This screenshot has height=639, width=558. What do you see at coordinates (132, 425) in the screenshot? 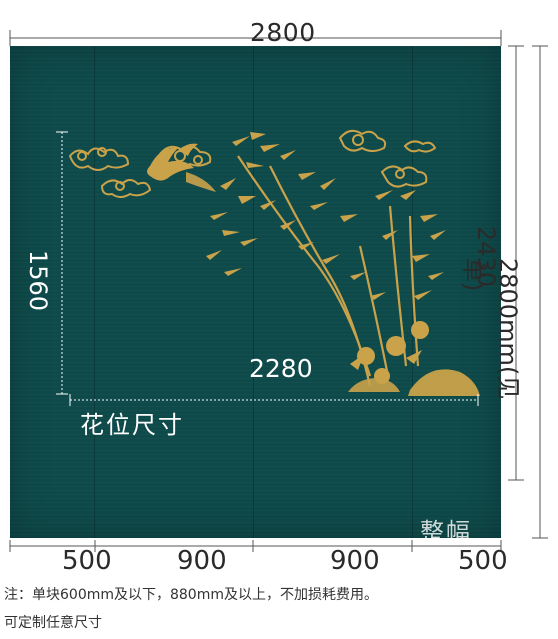
I see `flower-size-label: 花位尺寸` at bounding box center [132, 425].